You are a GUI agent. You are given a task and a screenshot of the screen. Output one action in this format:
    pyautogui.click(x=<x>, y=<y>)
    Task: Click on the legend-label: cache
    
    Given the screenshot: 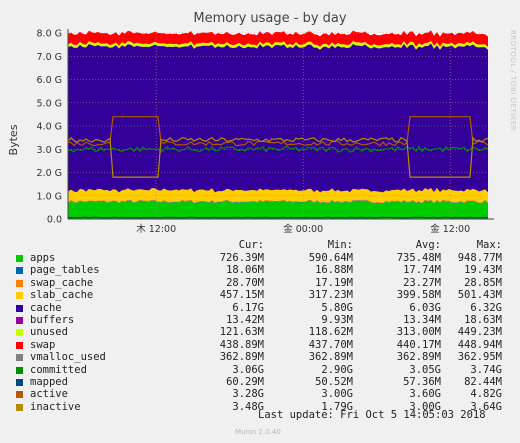 What is the action you would take?
    pyautogui.click(x=46, y=307)
    